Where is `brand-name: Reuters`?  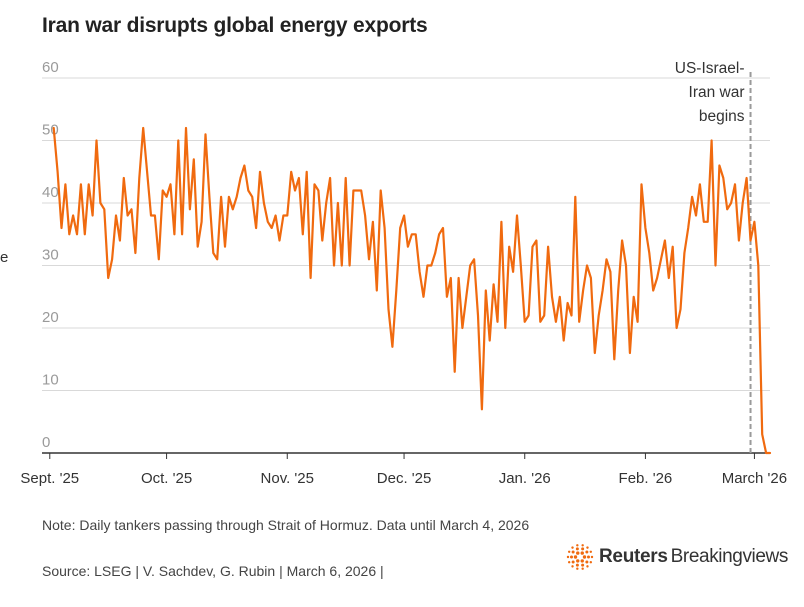
brand-name: Reuters is located at coordinates (633, 556).